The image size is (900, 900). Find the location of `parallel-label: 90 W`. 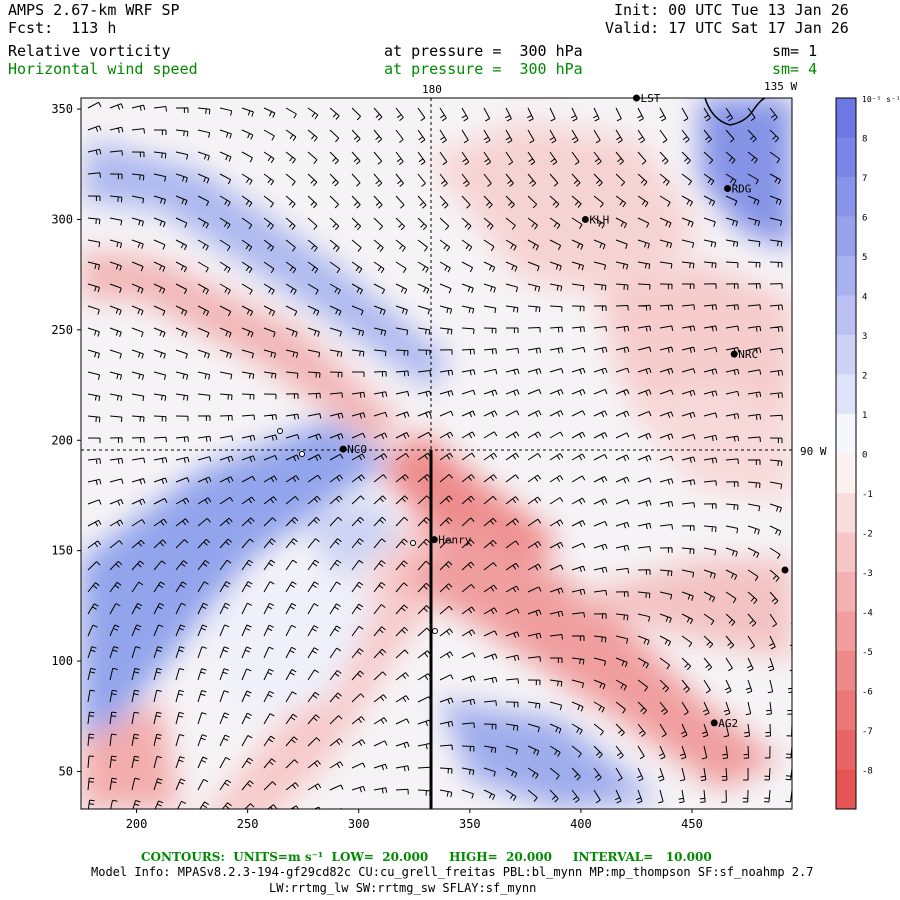

parallel-label: 90 W is located at coordinates (813, 451).